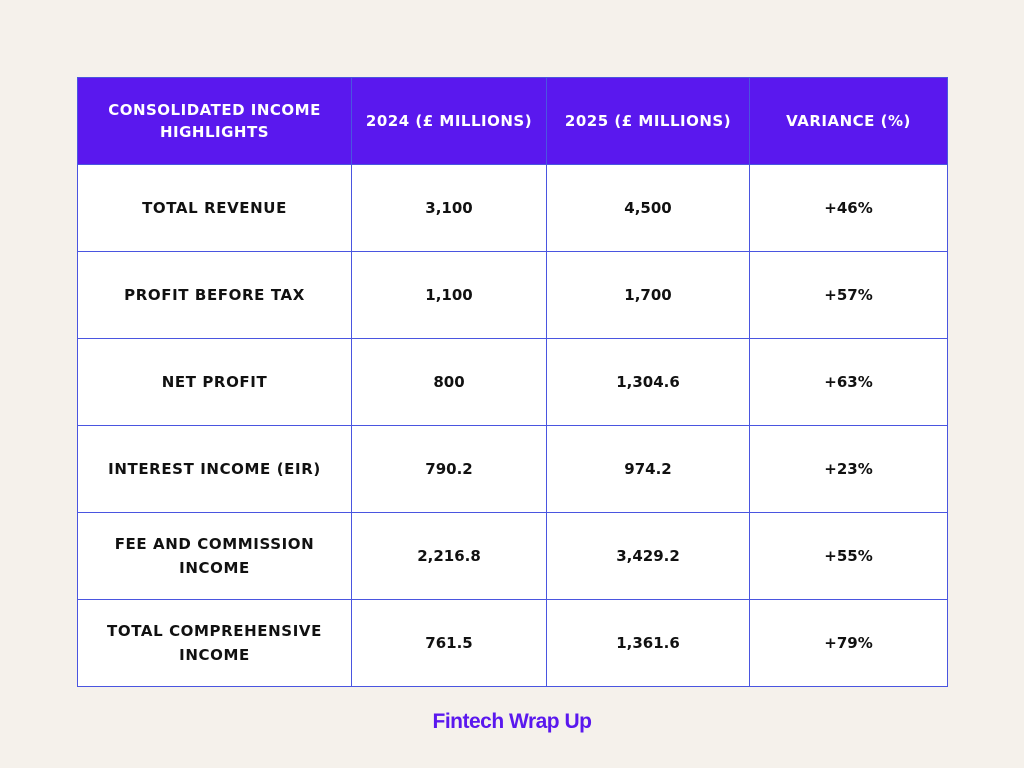  Describe the element at coordinates (214, 382) in the screenshot. I see `row-label: Net Profit` at that location.